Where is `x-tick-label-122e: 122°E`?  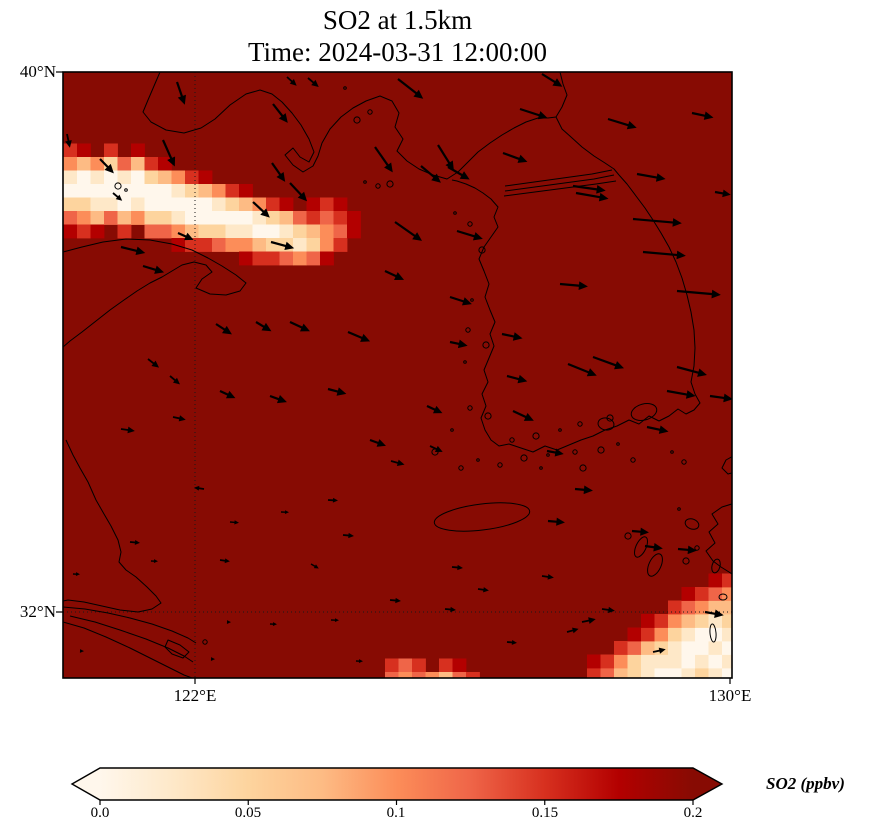
x-tick-label-122e: 122°E is located at coordinates (195, 695).